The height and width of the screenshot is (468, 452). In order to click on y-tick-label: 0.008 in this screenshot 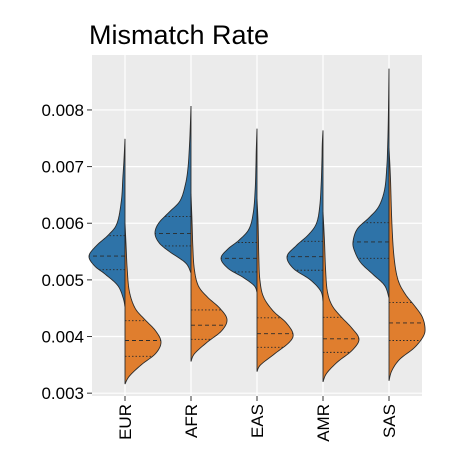, I will do `click(62, 110)`.